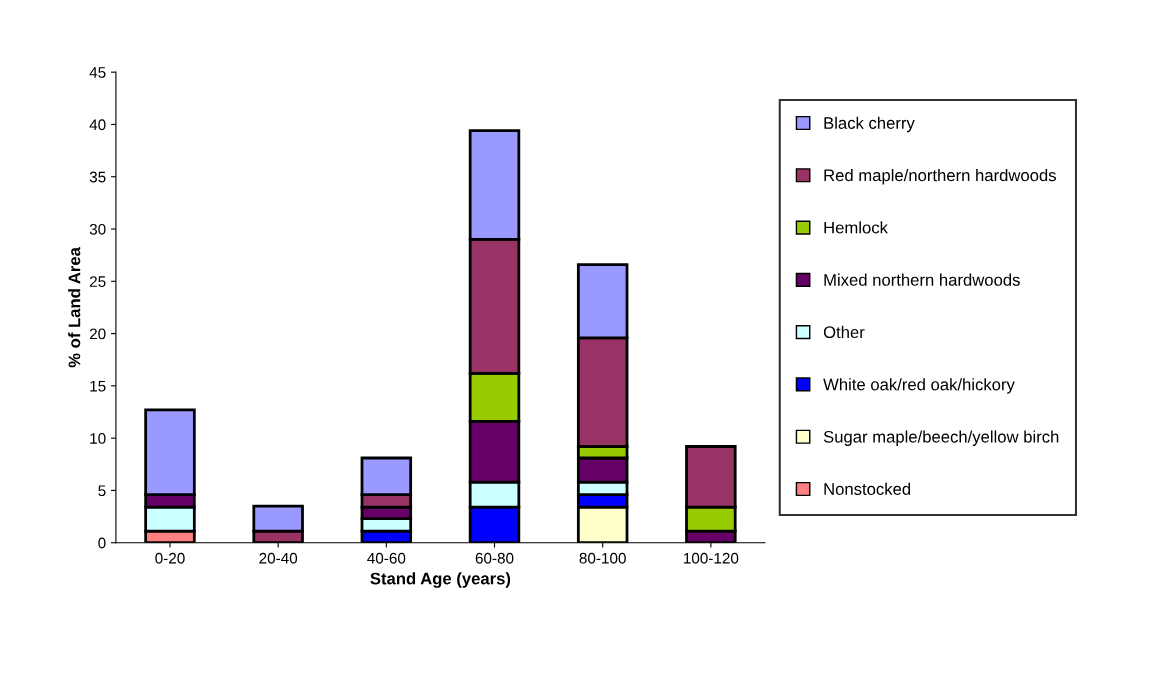 This screenshot has height=694, width=1159. Describe the element at coordinates (97, 334) in the screenshot. I see `y-tick-label: 20` at that location.